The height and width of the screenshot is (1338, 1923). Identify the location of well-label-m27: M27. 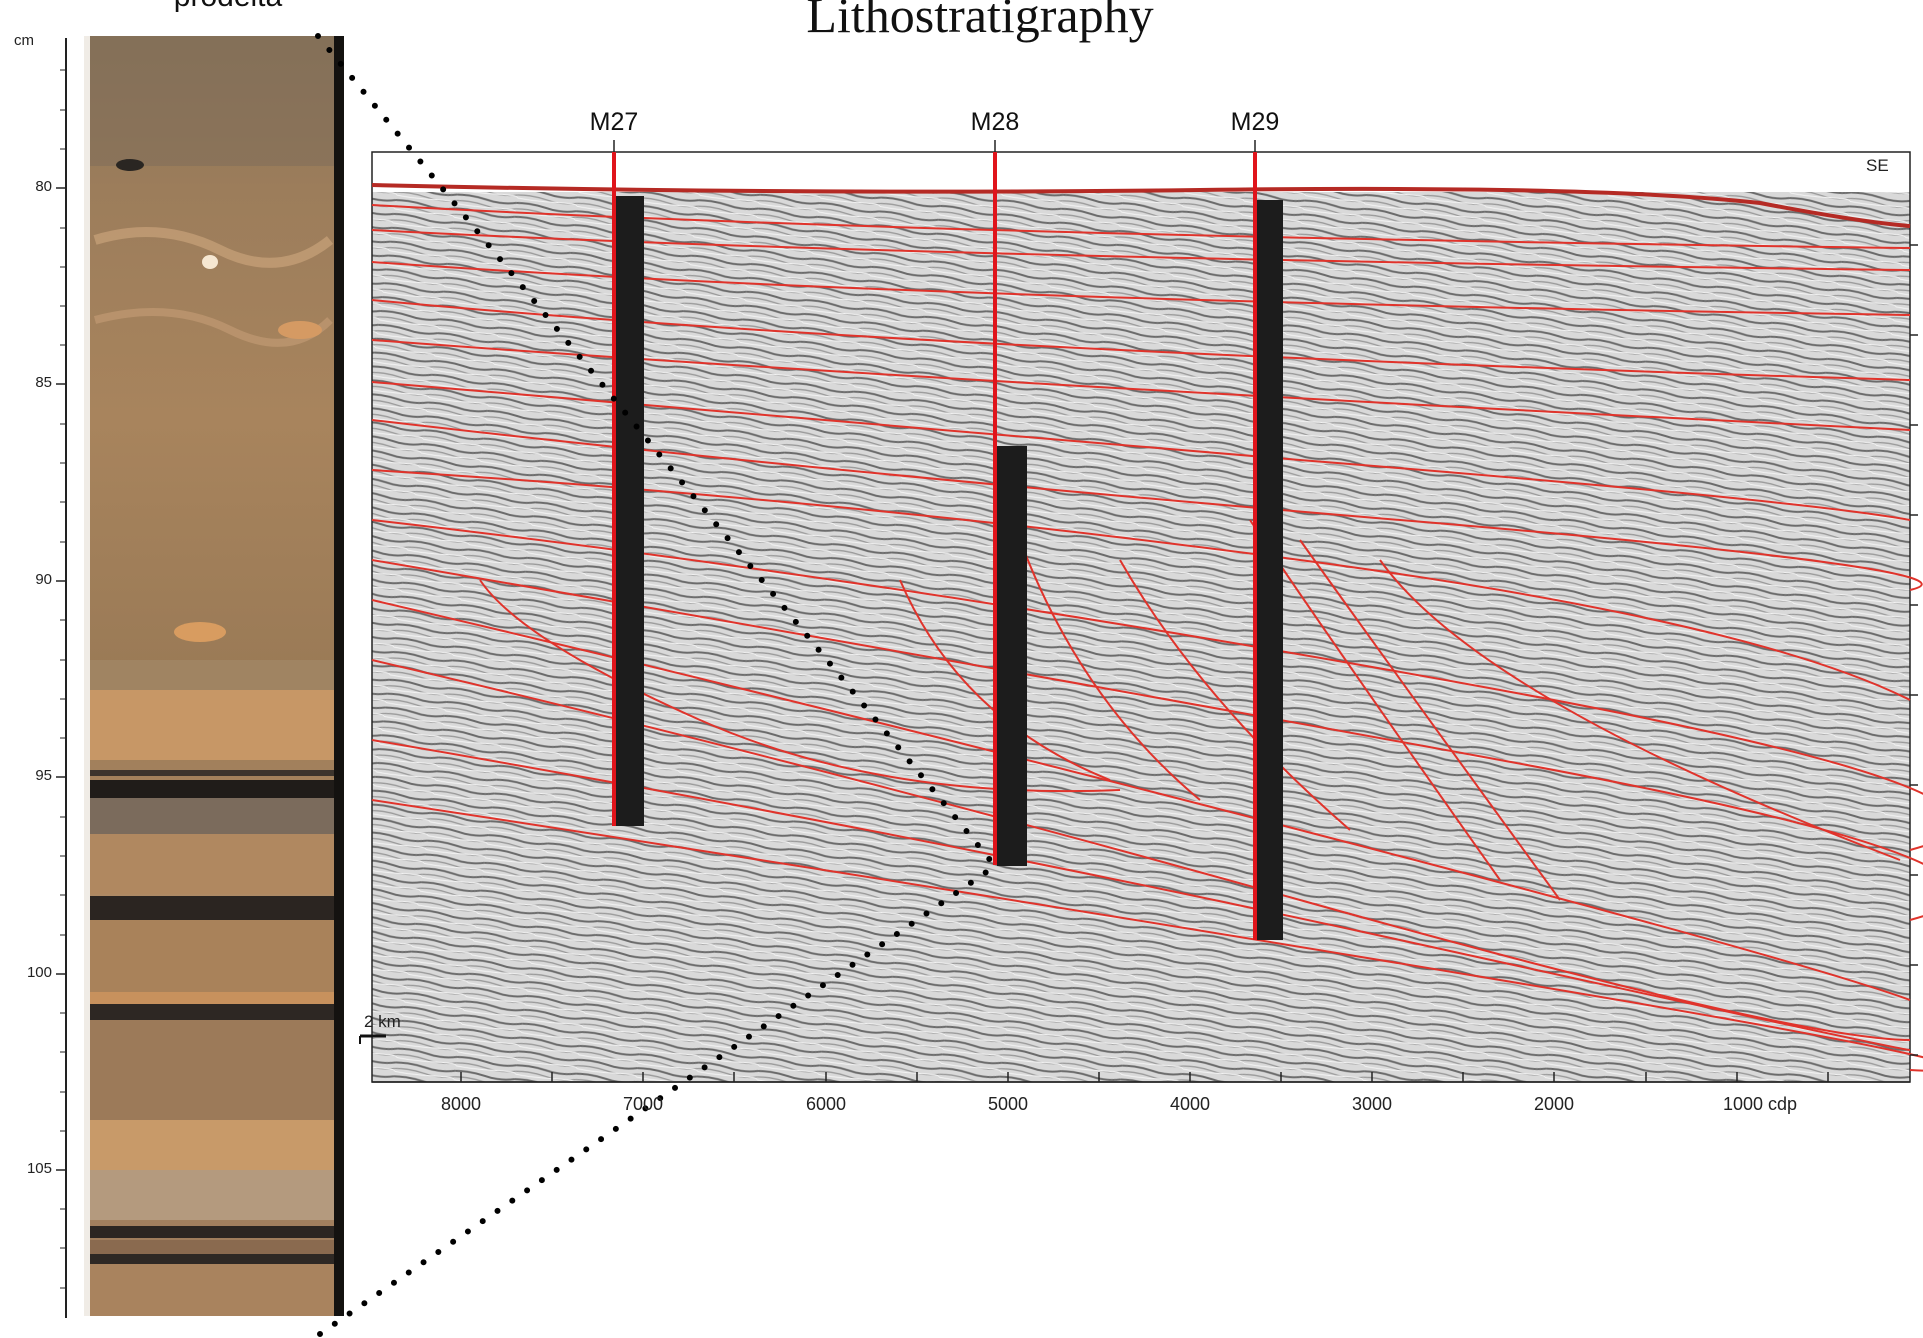
(614, 122).